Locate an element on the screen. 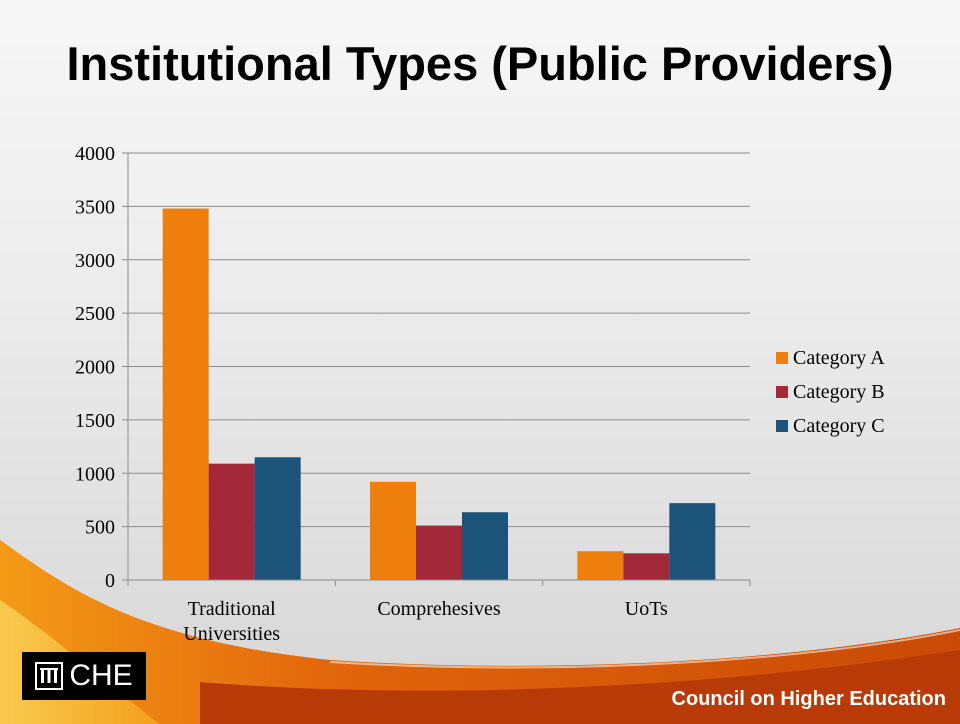 Image resolution: width=960 pixels, height=724 pixels. x-category-label: Traditional is located at coordinates (232, 609).